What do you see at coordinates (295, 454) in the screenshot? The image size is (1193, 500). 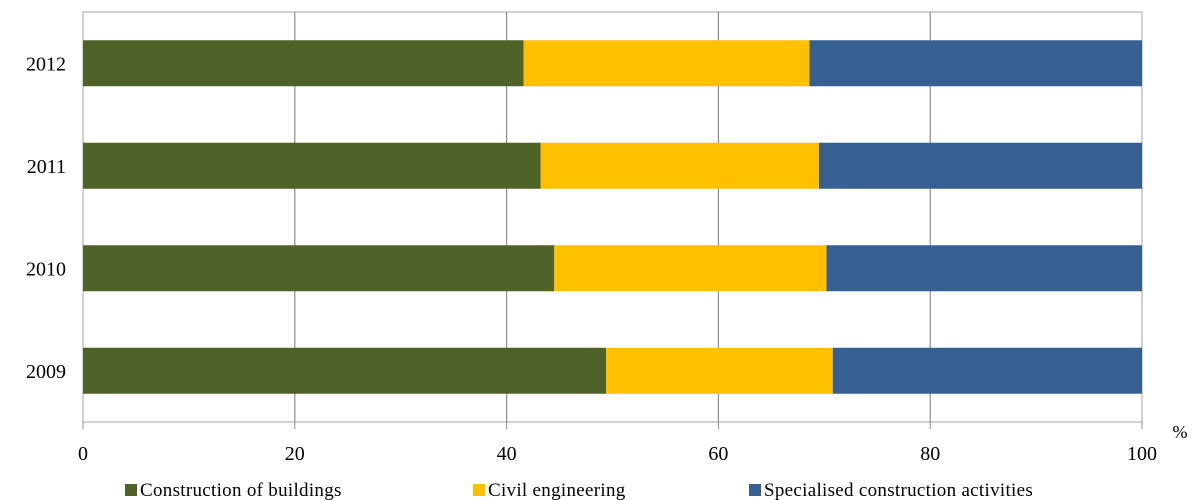 I see `x-tick-label-20: 20` at bounding box center [295, 454].